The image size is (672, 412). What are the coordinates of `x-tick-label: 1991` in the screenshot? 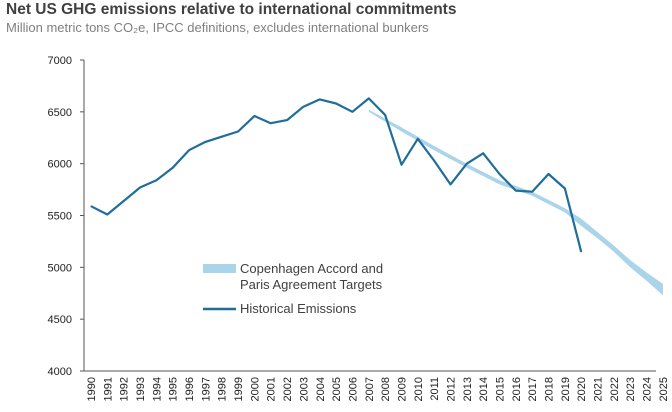 It's located at (108, 389).